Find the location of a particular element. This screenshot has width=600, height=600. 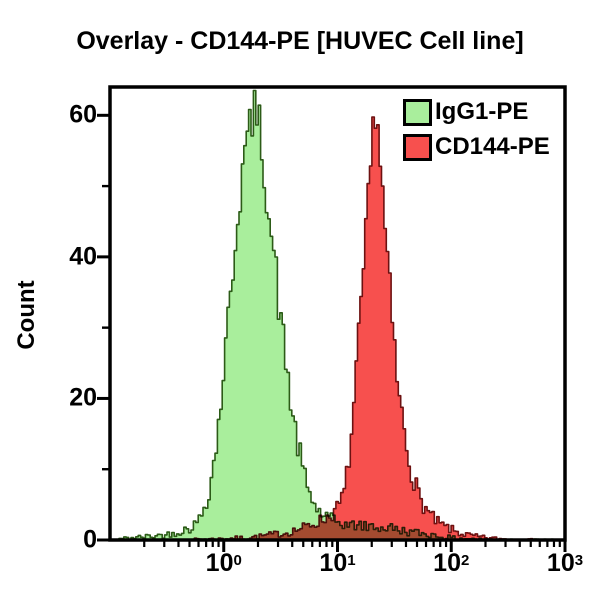

x-tick-label: 102 is located at coordinates (451, 563).